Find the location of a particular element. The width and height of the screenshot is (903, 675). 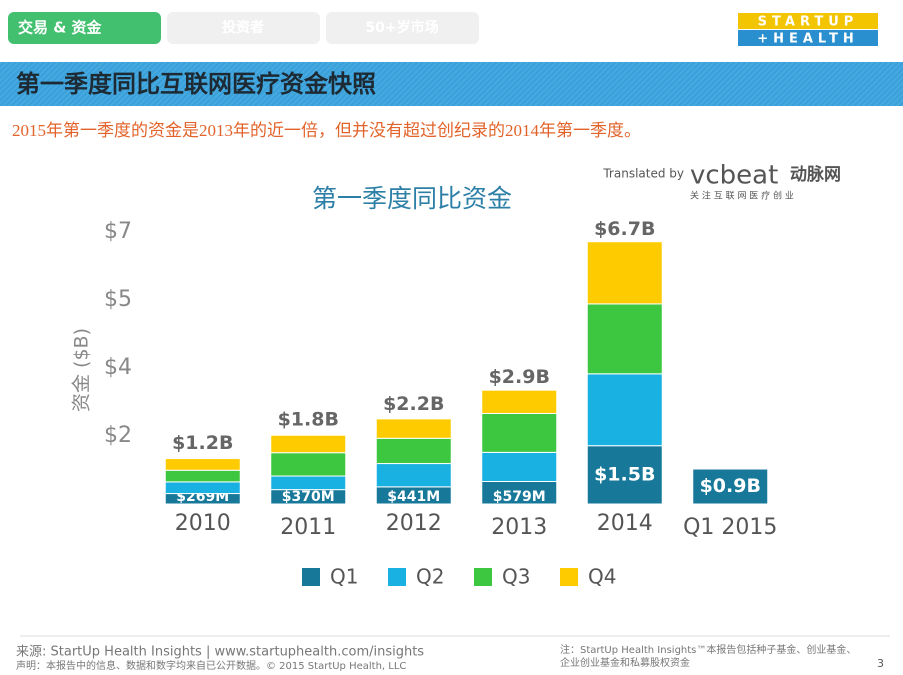

logo-text: STARTUP is located at coordinates (808, 22).